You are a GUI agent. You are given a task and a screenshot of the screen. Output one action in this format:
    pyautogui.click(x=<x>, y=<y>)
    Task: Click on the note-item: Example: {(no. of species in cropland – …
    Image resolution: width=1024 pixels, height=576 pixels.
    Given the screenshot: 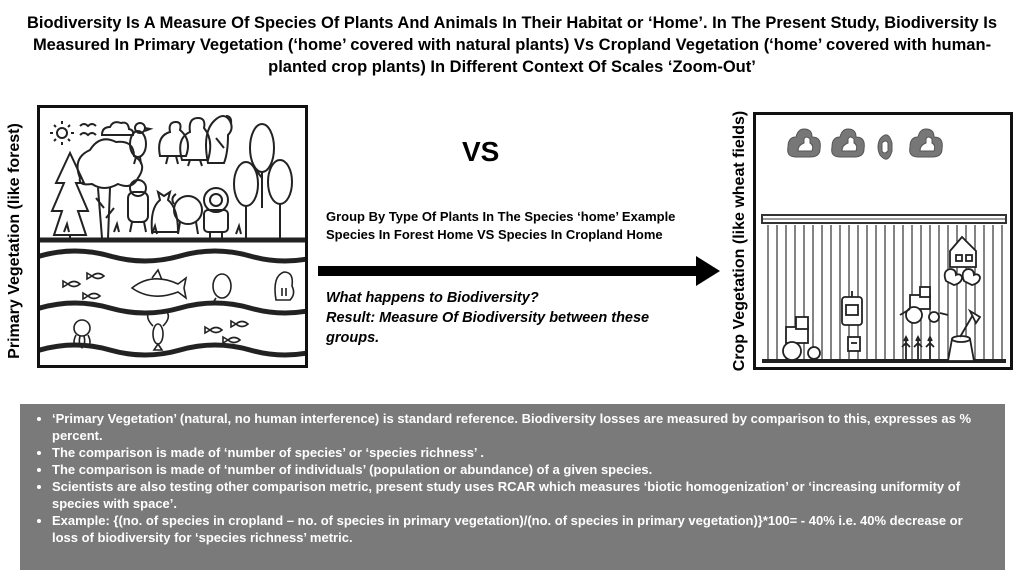 What is the action you would take?
    pyautogui.click(x=521, y=529)
    